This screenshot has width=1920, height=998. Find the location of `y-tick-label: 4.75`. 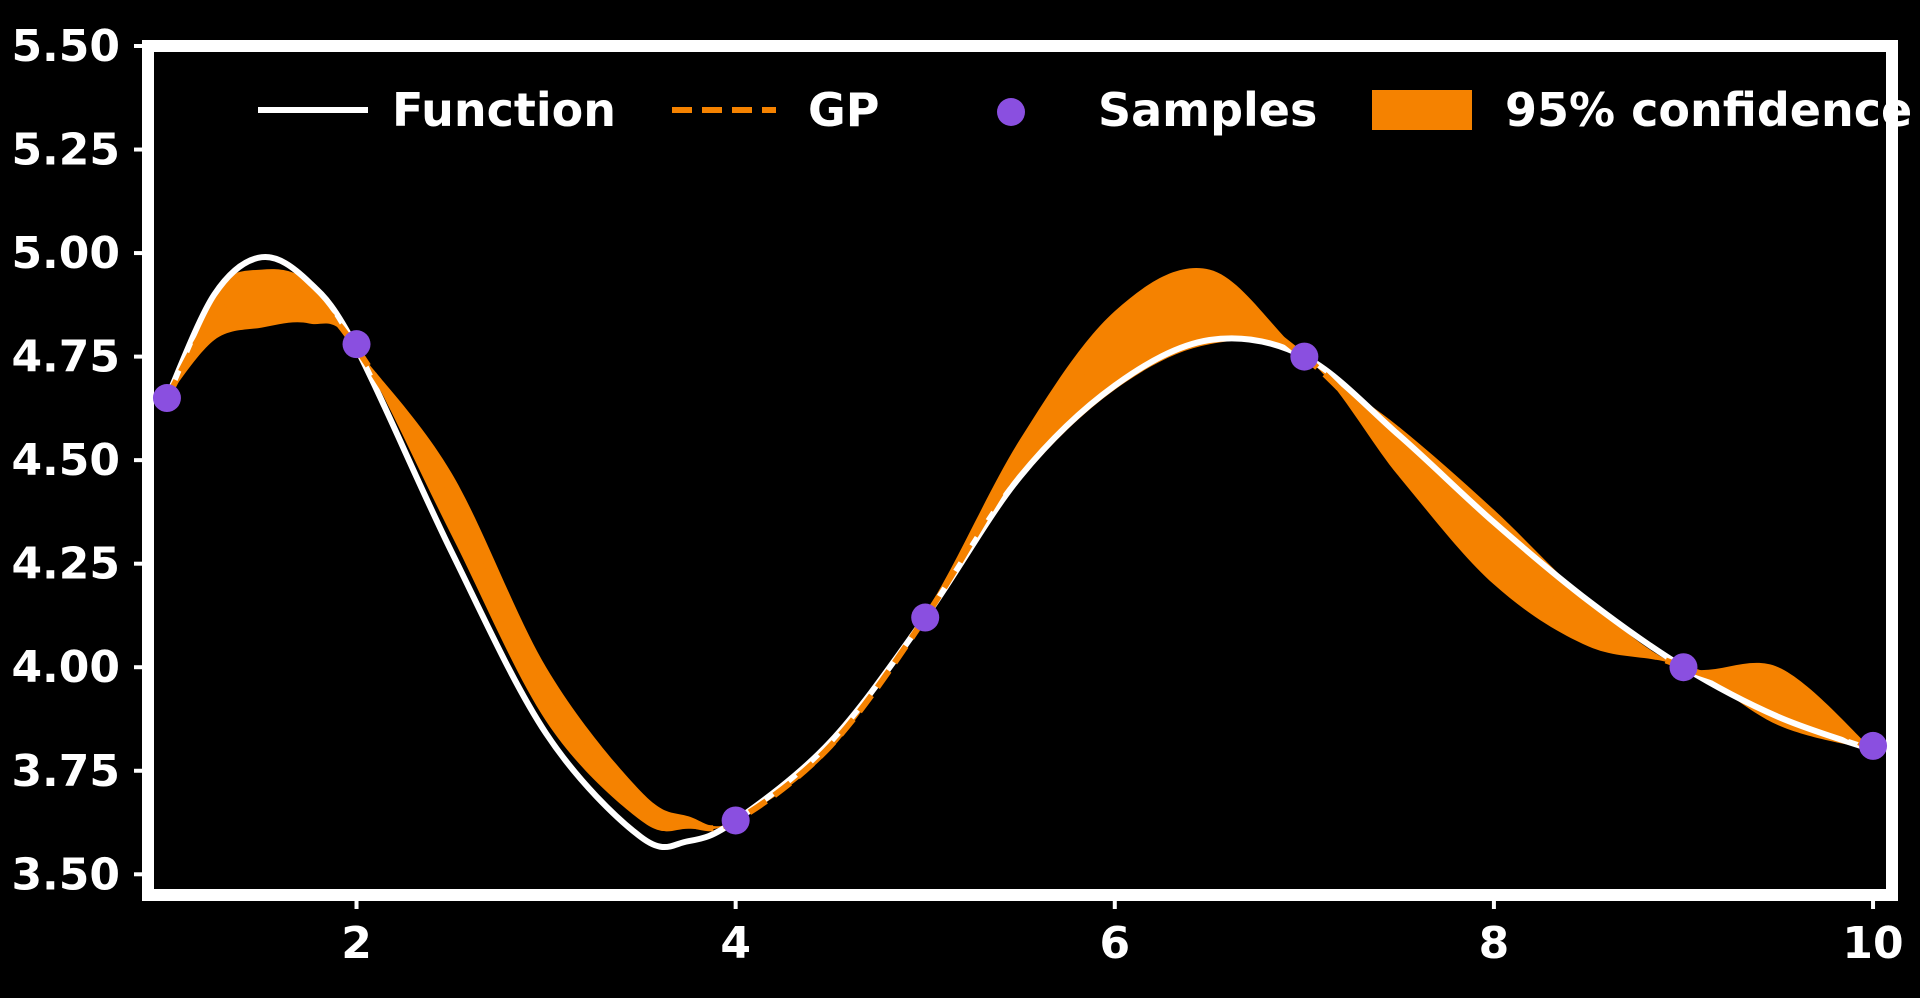

y-tick-label: 4.75 is located at coordinates (65, 357).